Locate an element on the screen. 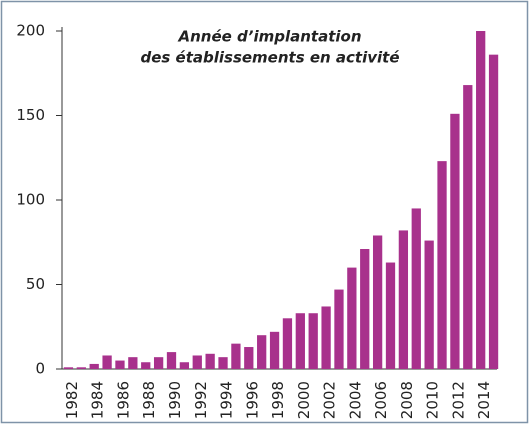  y-tick-label: 100 is located at coordinates (30, 200).